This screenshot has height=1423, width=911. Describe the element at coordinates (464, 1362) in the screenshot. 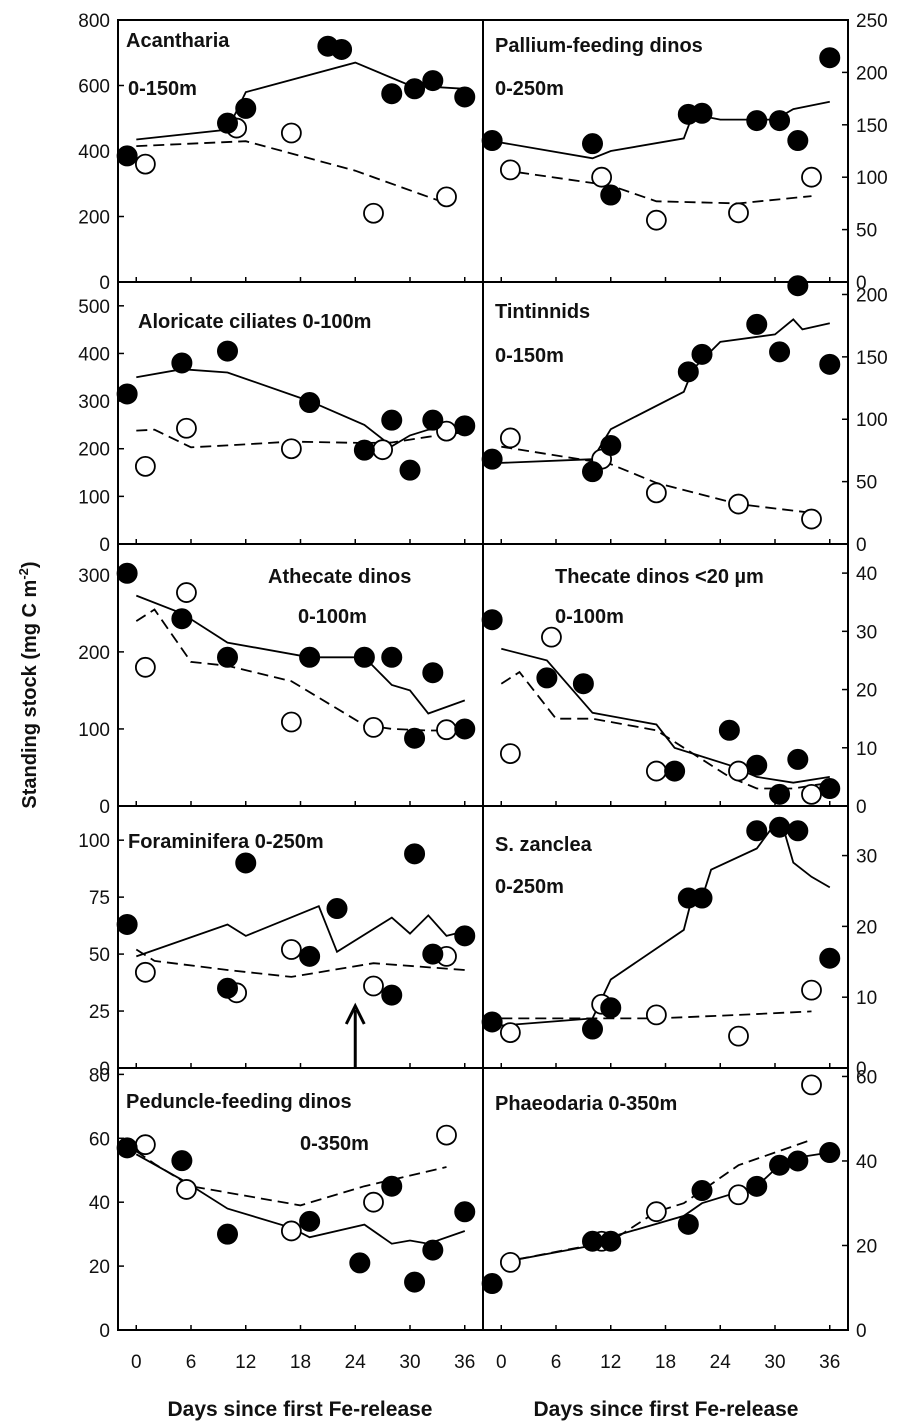

I see `x-tick-label: 36` at that location.